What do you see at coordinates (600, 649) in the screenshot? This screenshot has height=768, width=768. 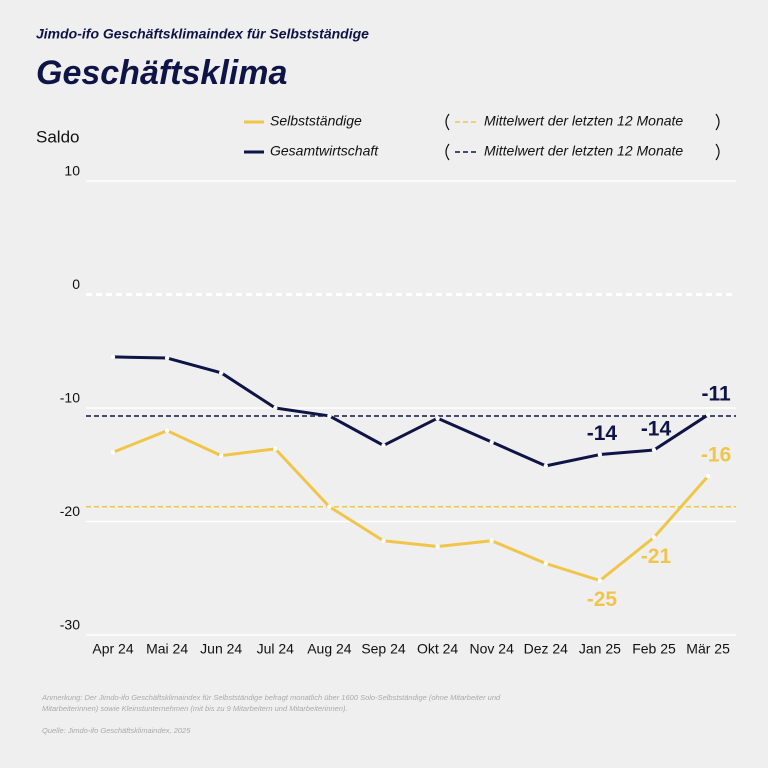 I see `x-tick-label: Jan 25` at bounding box center [600, 649].